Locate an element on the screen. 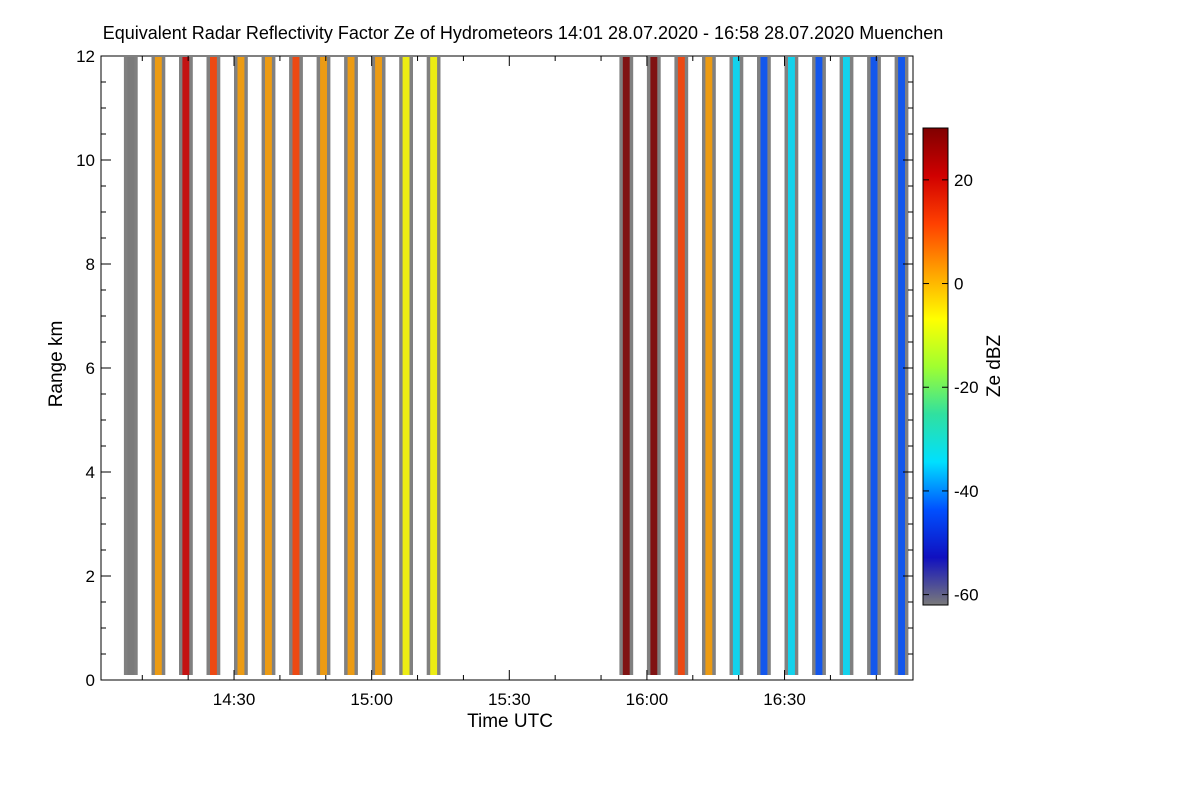 The height and width of the screenshot is (800, 1200). colorbar-tick-label: -40 is located at coordinates (966, 491).